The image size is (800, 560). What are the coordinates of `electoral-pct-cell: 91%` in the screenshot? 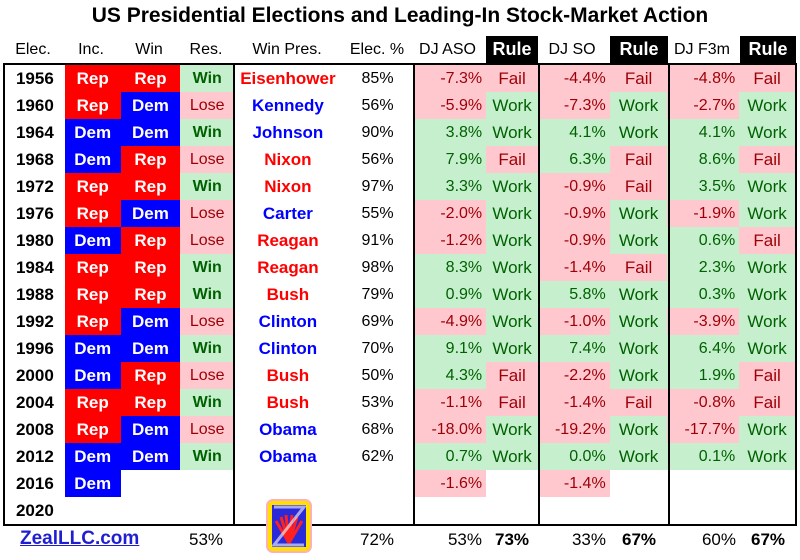 It's located at (377, 240).